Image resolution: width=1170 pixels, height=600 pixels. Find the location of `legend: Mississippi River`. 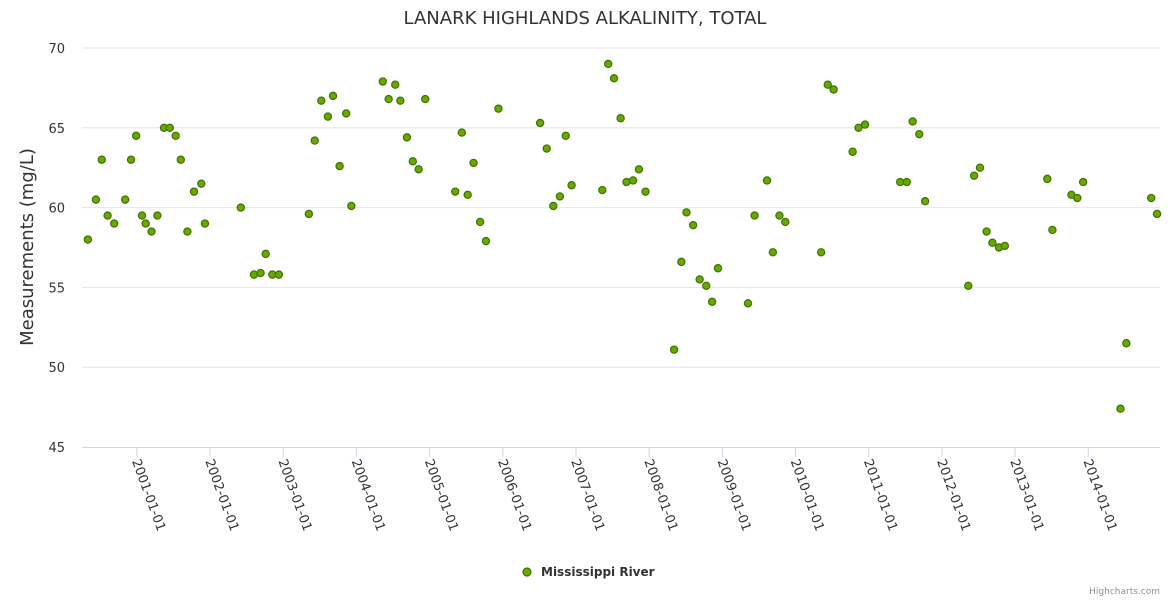

legend: Mississippi River is located at coordinates (588, 572).